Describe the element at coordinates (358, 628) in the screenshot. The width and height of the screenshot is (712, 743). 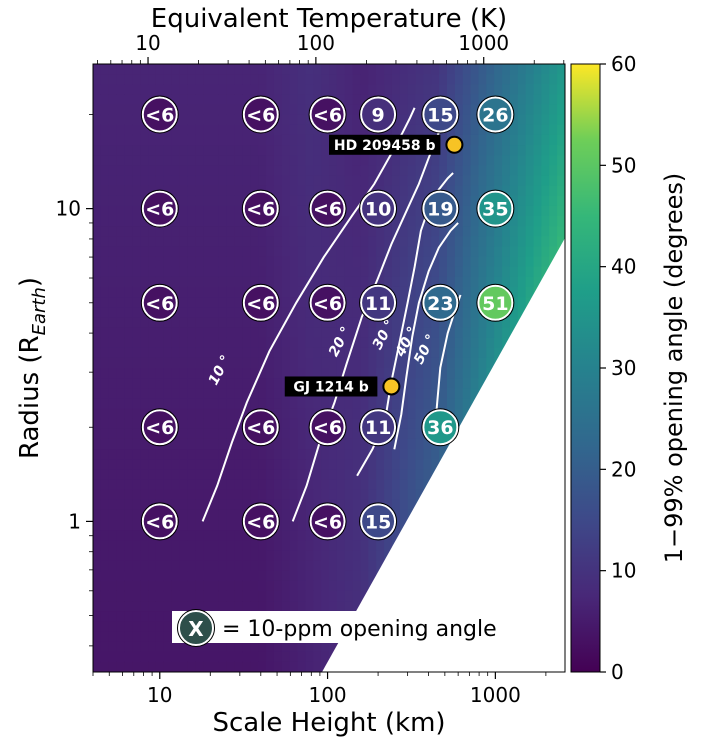
I see `legend: X = 10-ppm opening angle` at that location.